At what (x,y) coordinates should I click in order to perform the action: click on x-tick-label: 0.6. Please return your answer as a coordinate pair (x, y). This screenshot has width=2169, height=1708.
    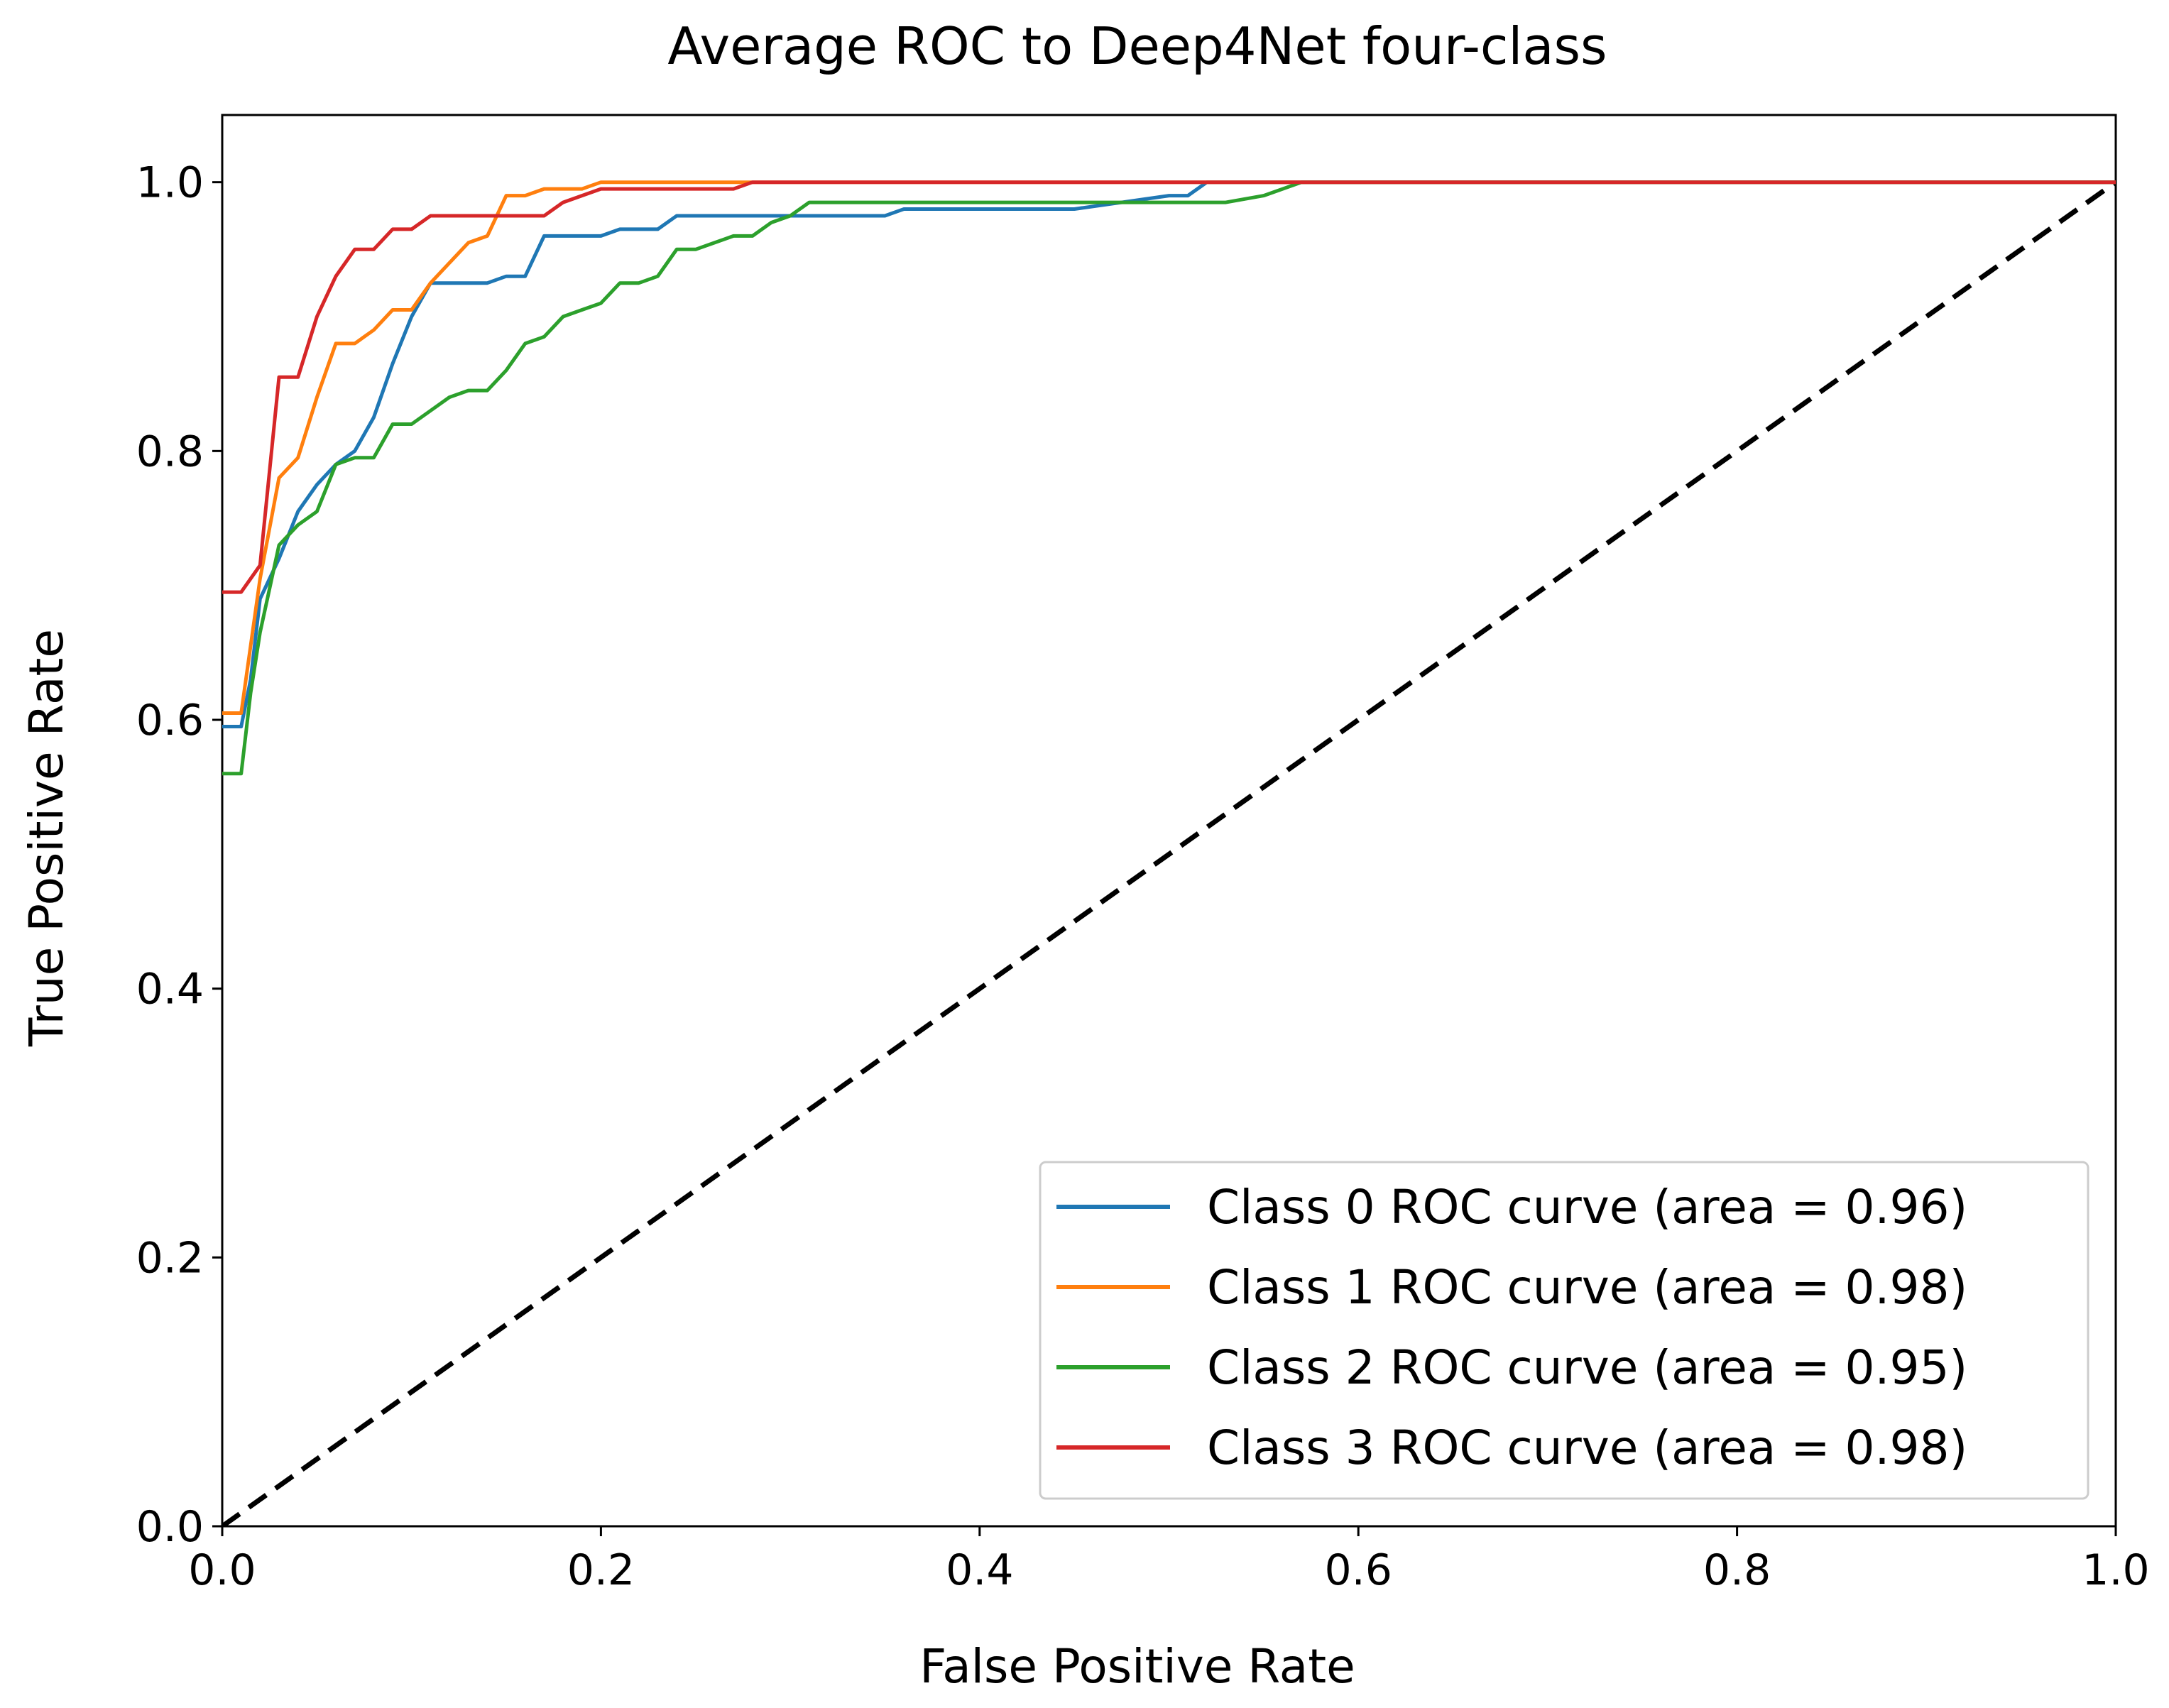
    Looking at the image, I should click on (1358, 1570).